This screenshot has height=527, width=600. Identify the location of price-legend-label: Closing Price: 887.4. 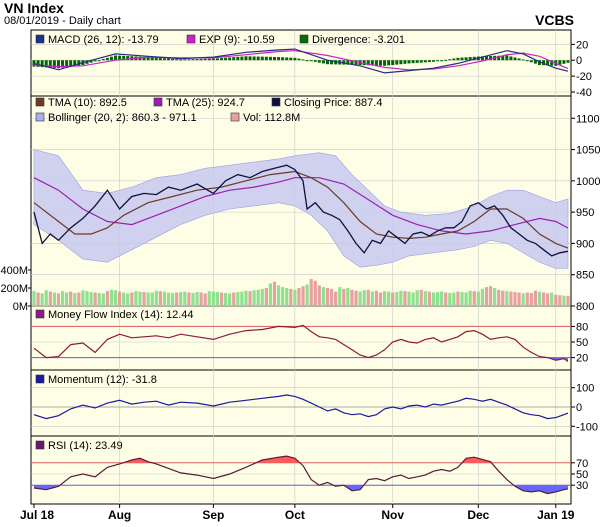
(333, 103).